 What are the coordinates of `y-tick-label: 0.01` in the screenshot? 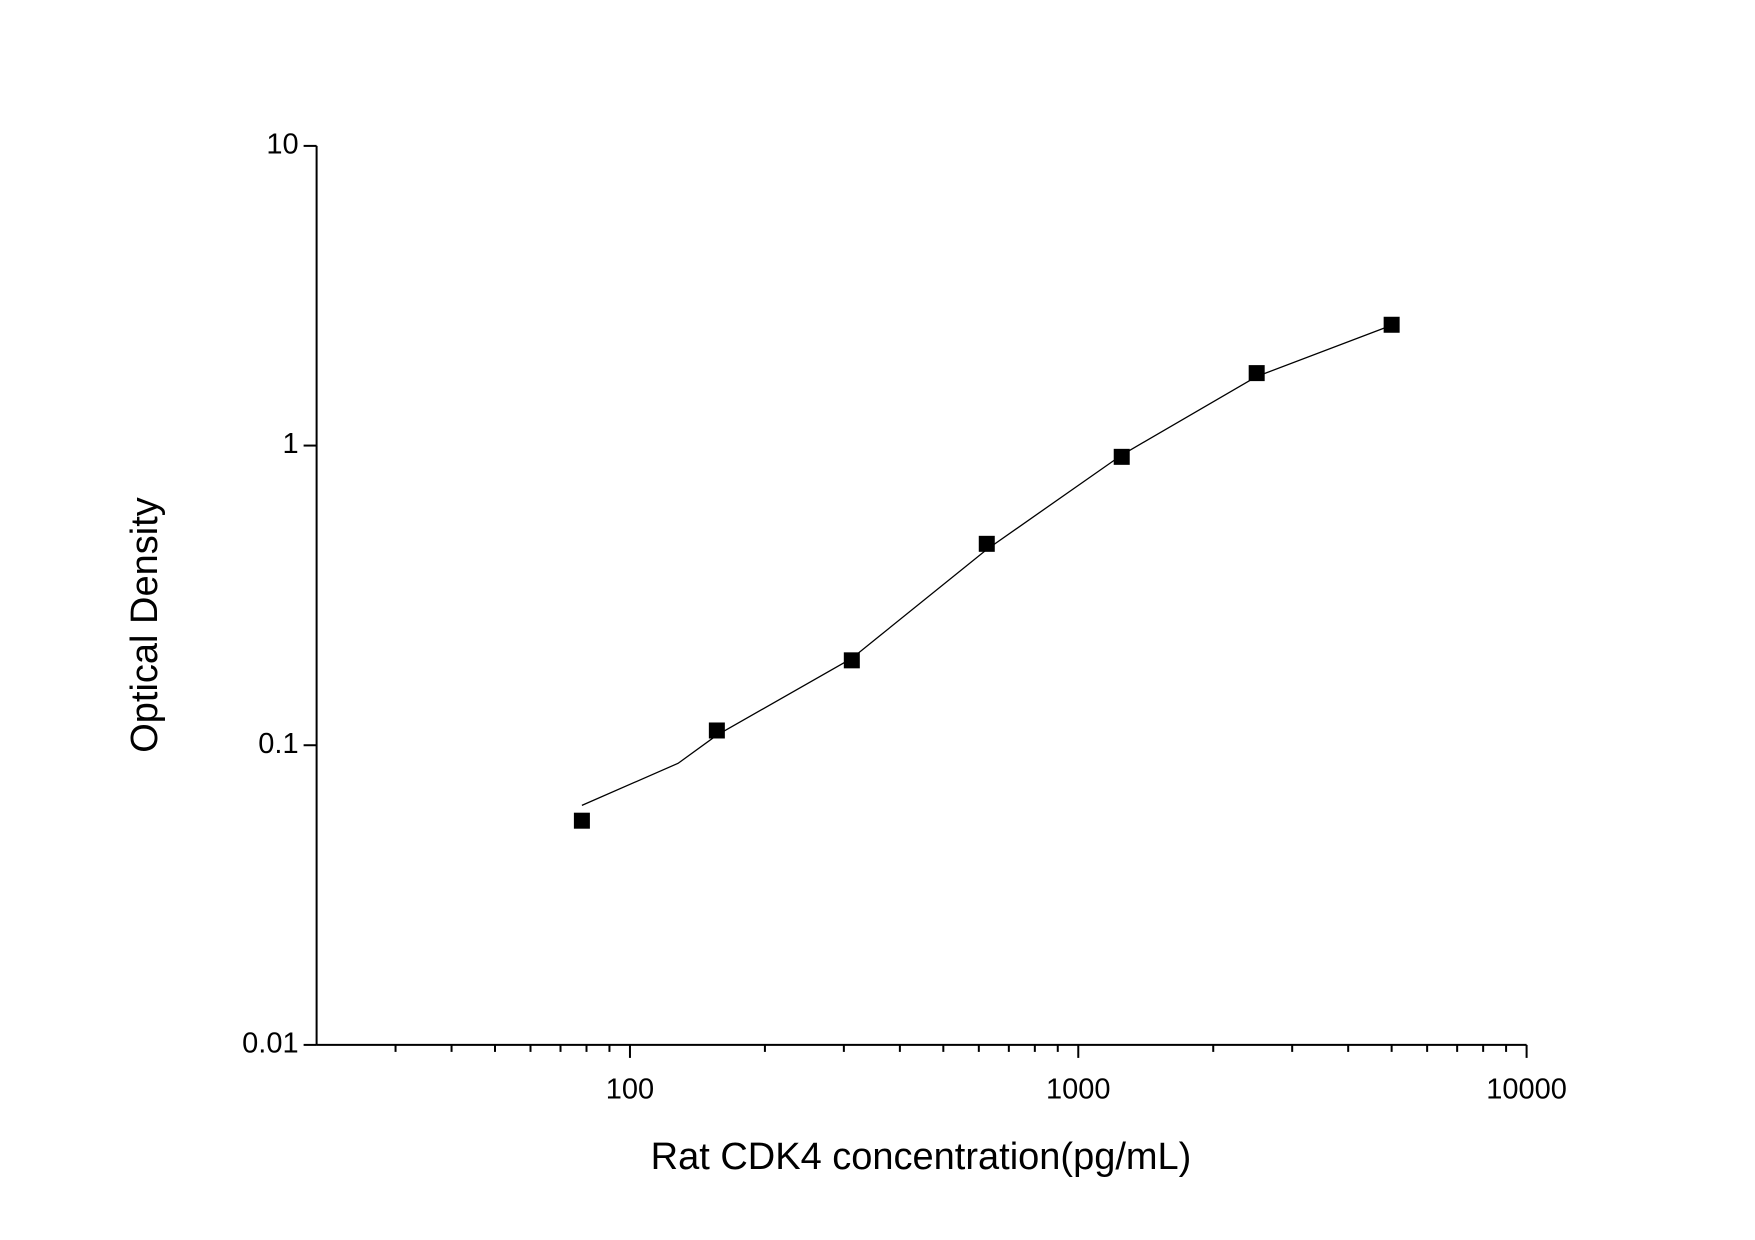 It's located at (270, 1044).